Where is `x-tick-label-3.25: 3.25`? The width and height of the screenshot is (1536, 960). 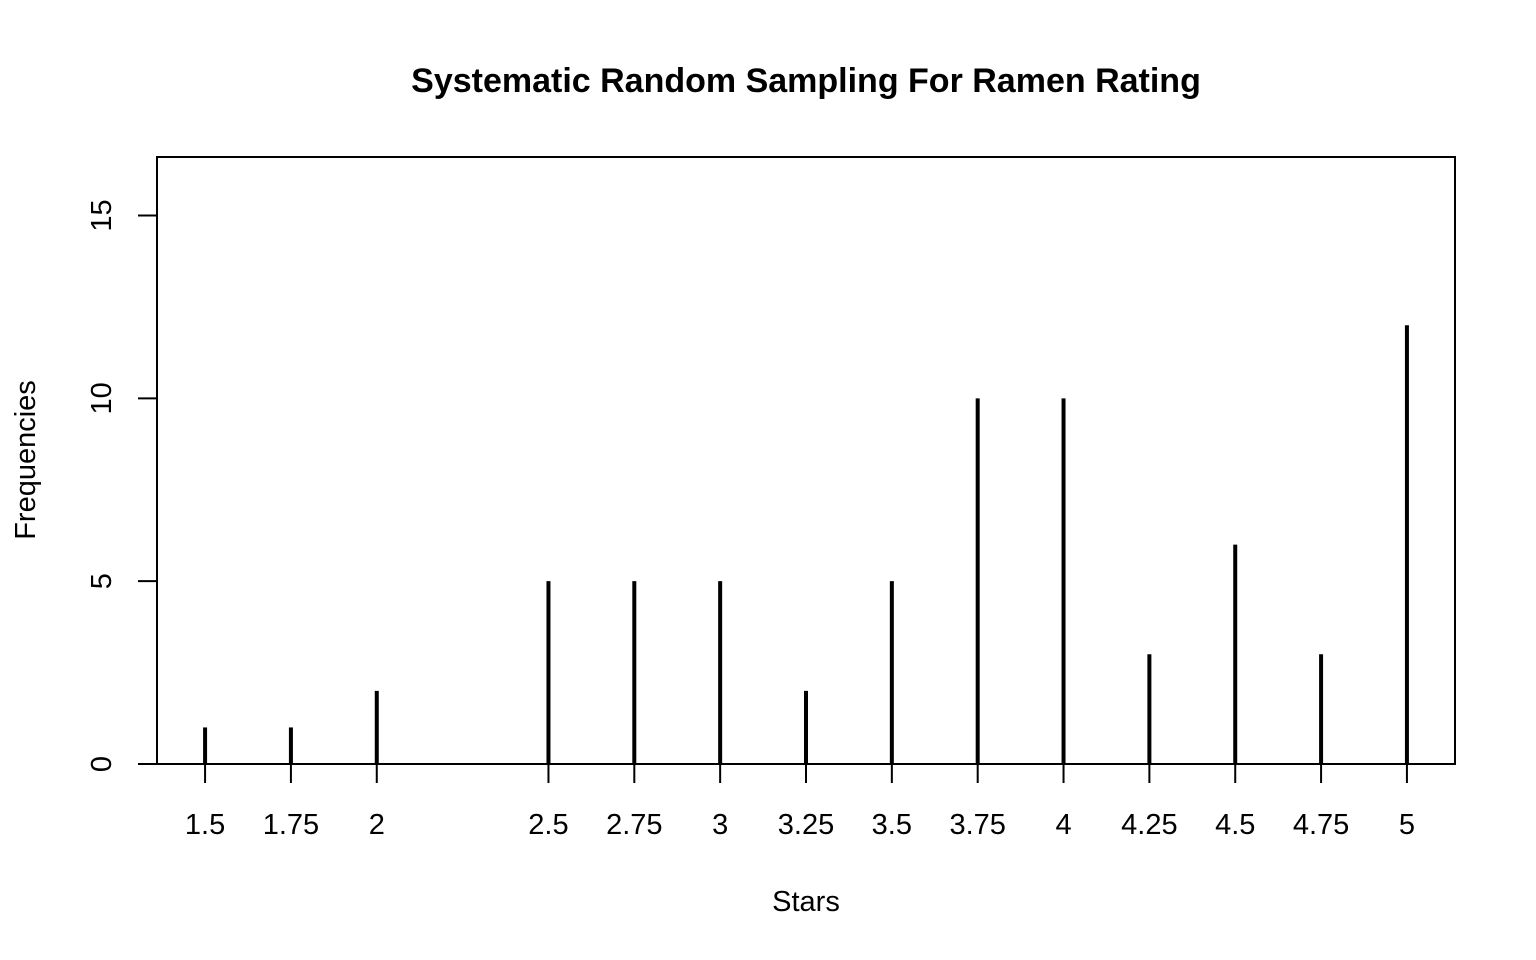 x-tick-label-3.25: 3.25 is located at coordinates (806, 825).